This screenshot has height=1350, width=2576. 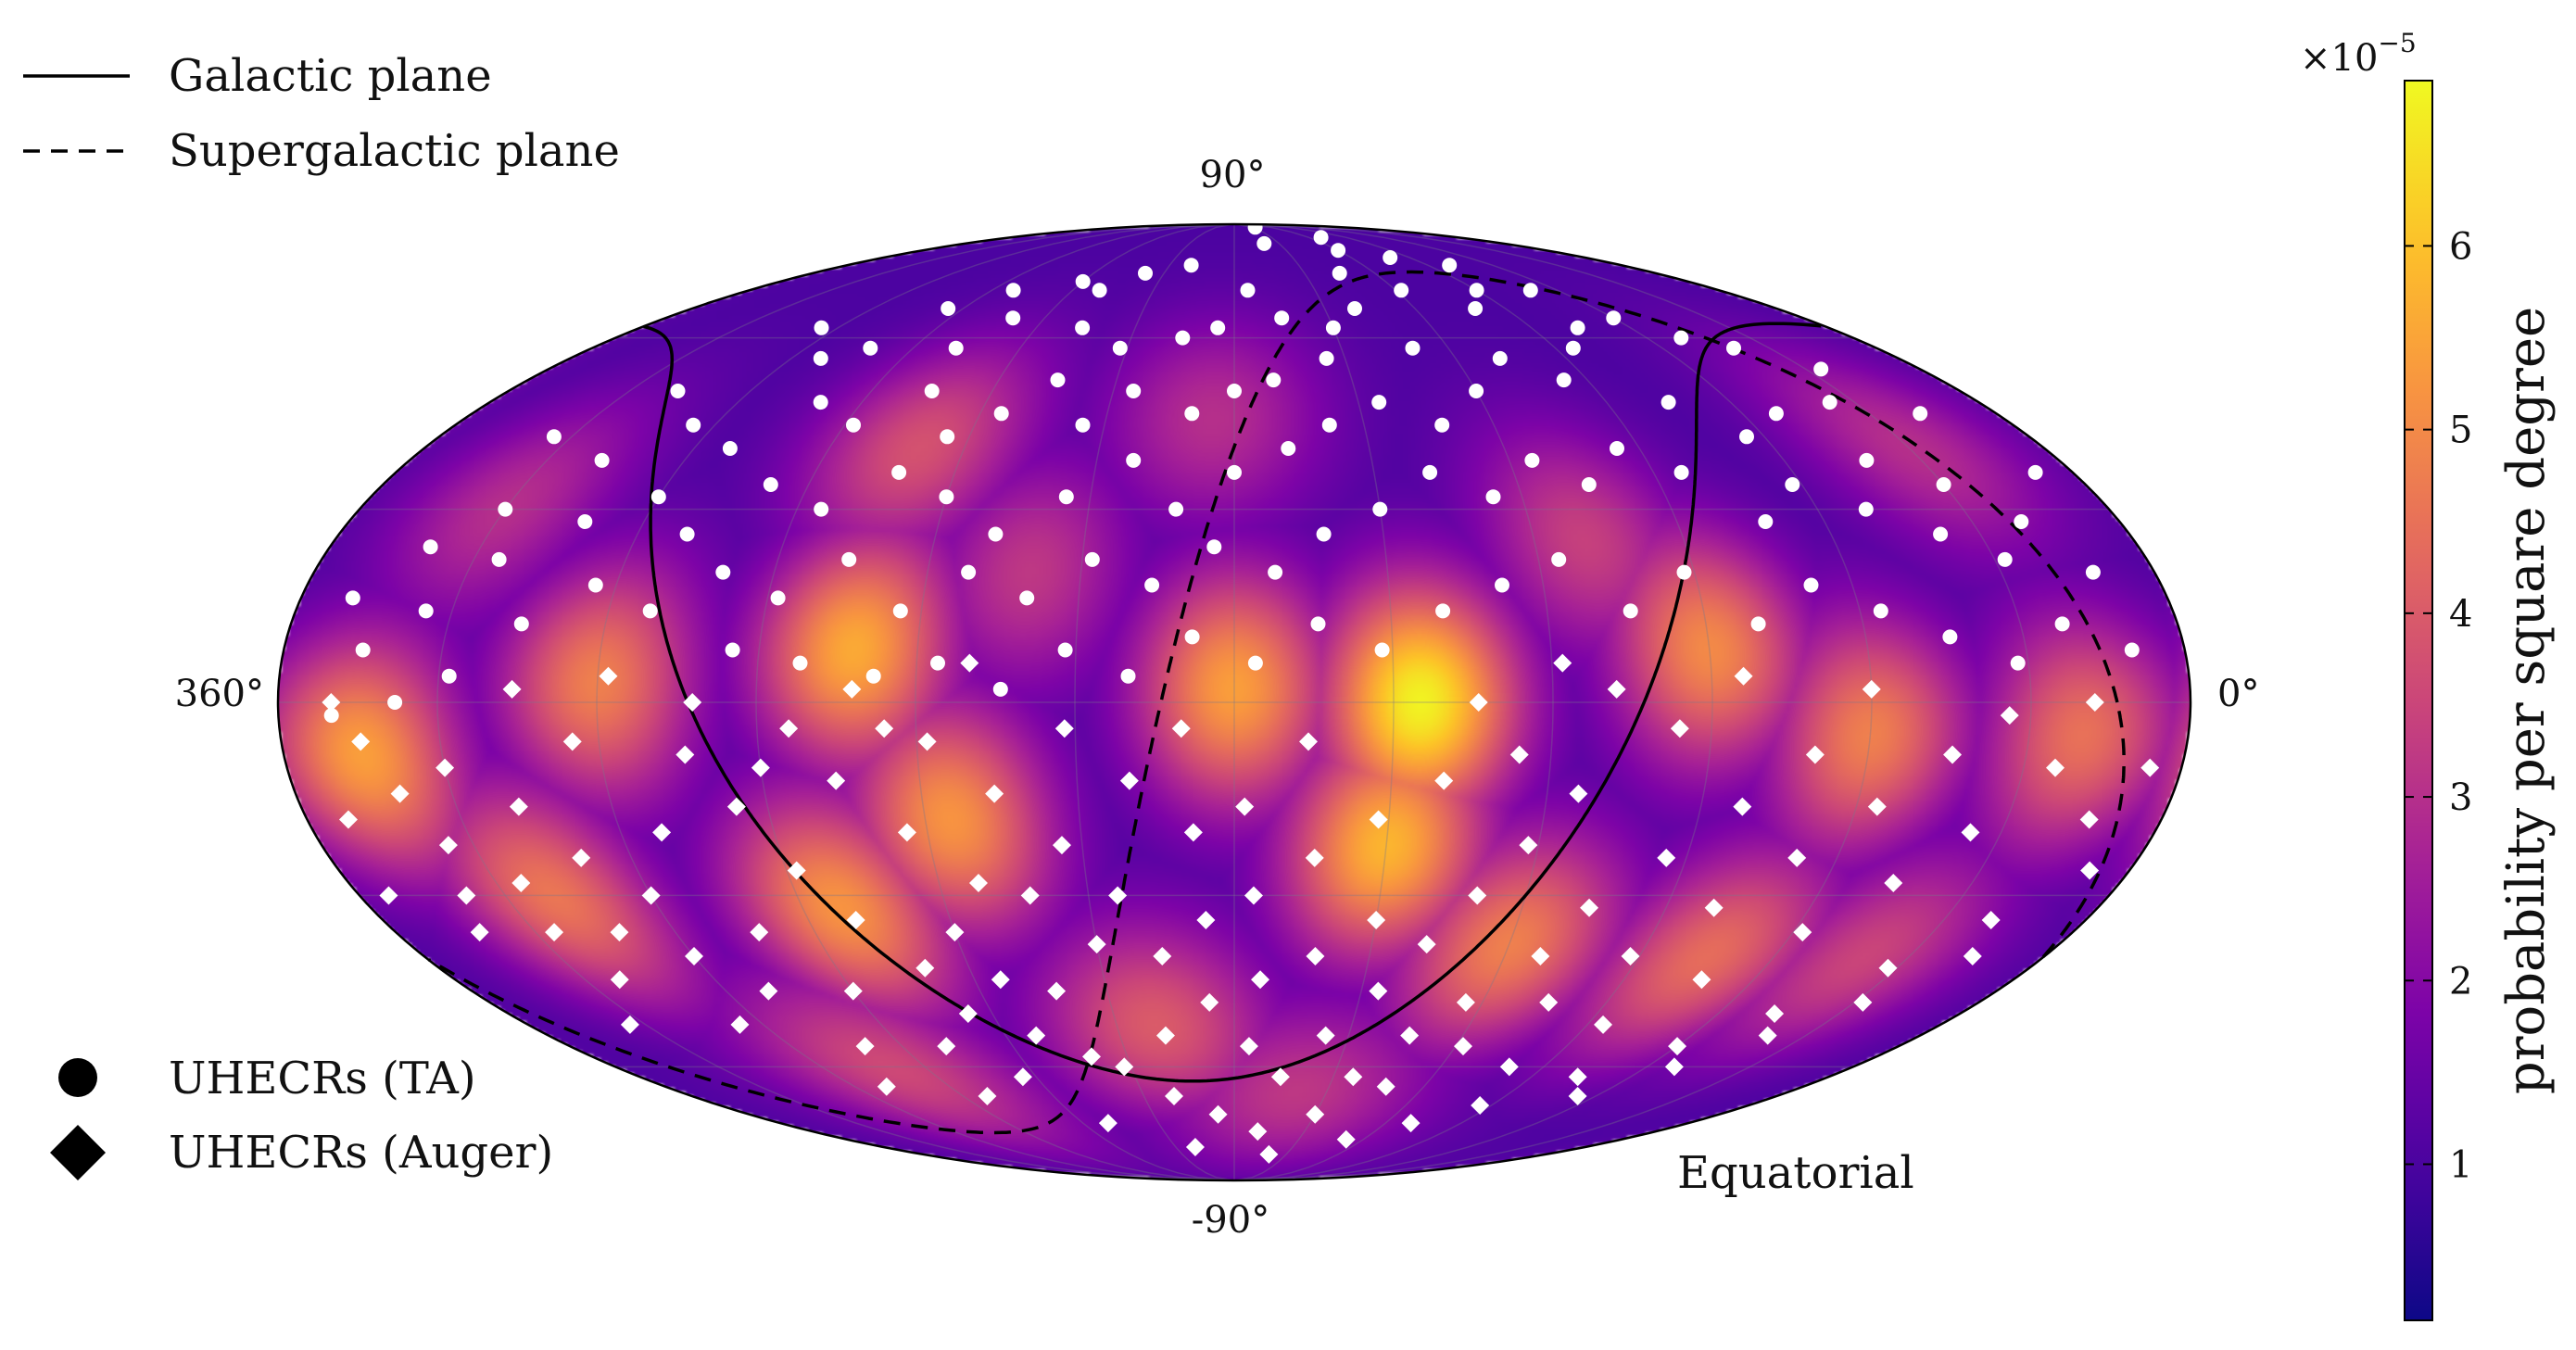 What do you see at coordinates (2438, 706) in the screenshot?
I see `colorbar-ticks: 1 2 3 4 5 6` at bounding box center [2438, 706].